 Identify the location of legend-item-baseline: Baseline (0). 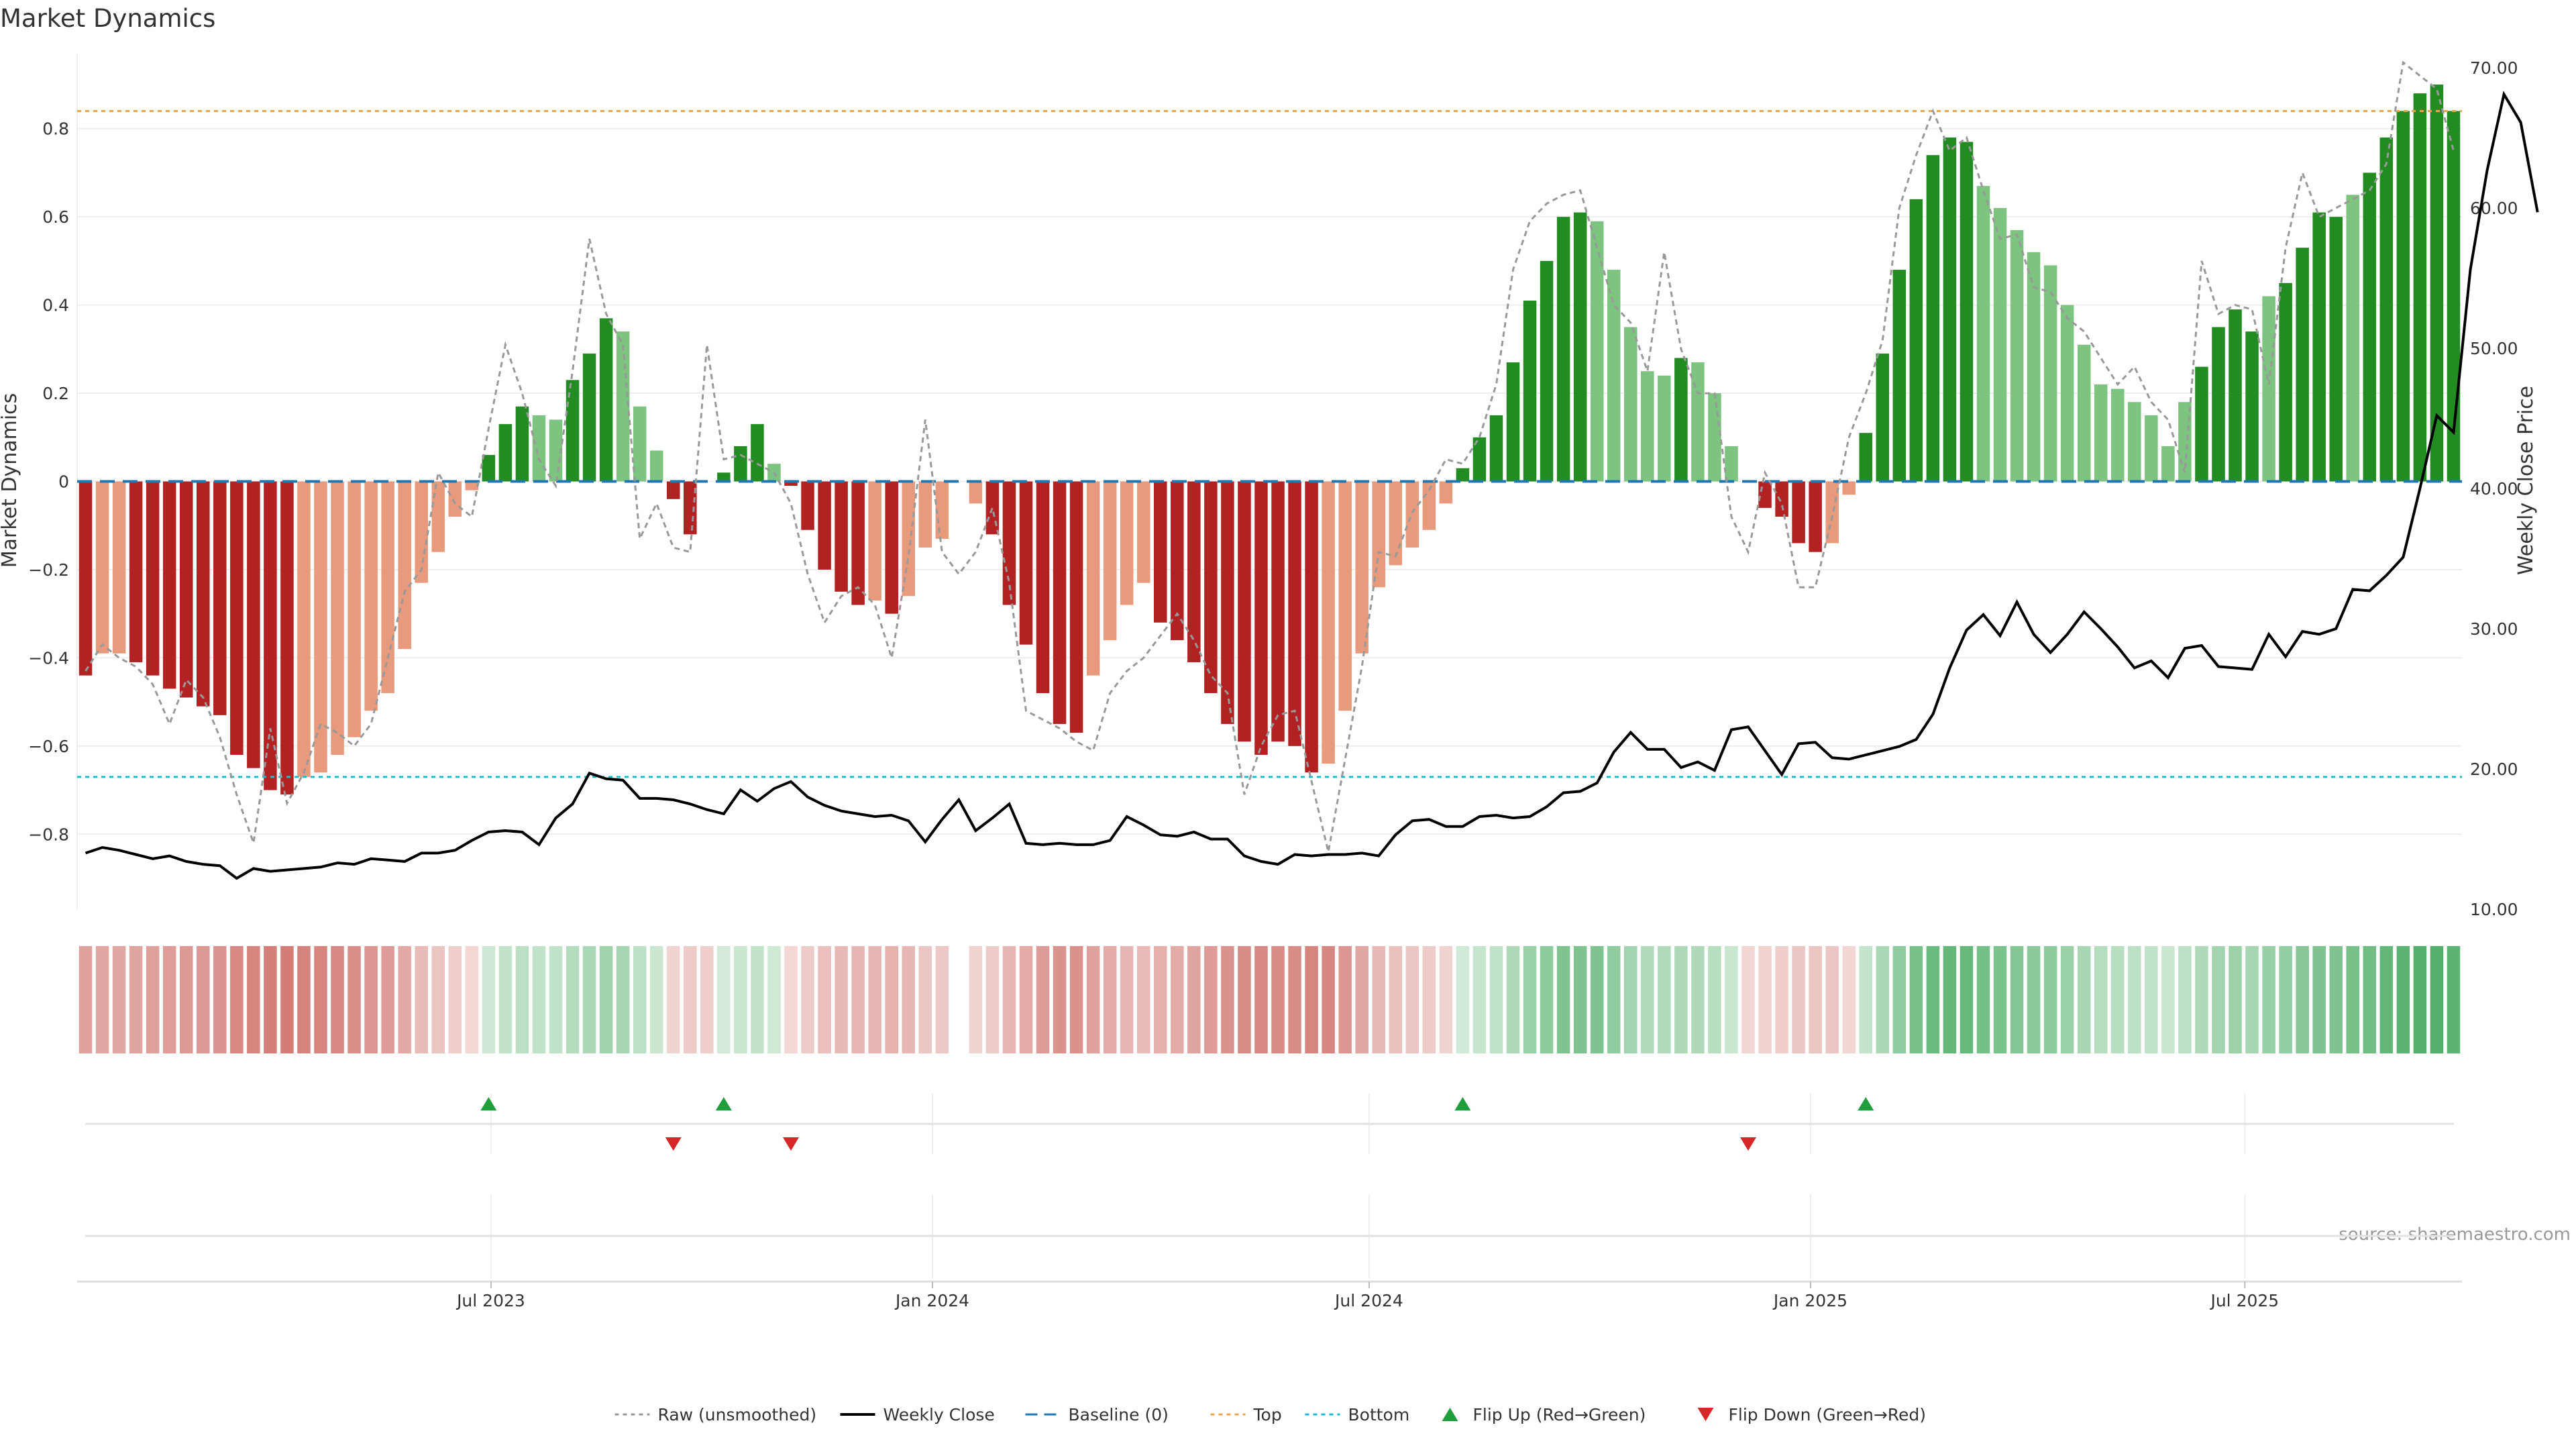
(1097, 1415).